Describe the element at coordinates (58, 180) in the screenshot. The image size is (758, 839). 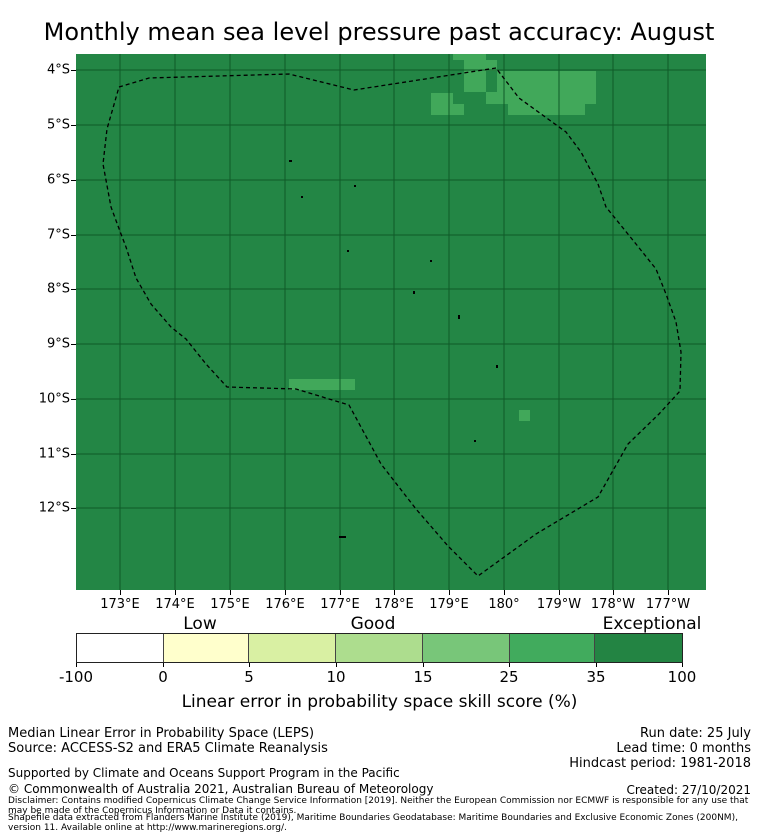
I see `lat-label: 6°S` at that location.